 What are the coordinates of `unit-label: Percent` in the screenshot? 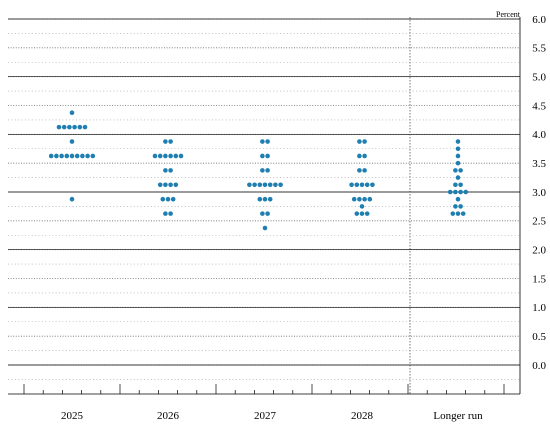 It's located at (508, 14).